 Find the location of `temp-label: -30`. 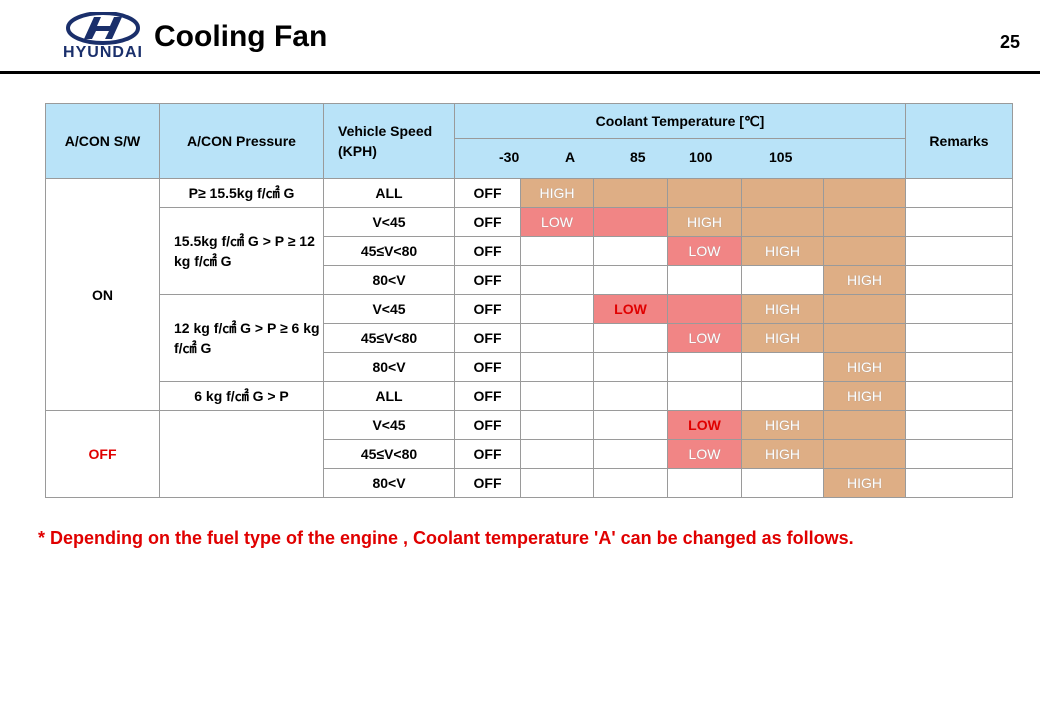

temp-label: -30 is located at coordinates (509, 156).